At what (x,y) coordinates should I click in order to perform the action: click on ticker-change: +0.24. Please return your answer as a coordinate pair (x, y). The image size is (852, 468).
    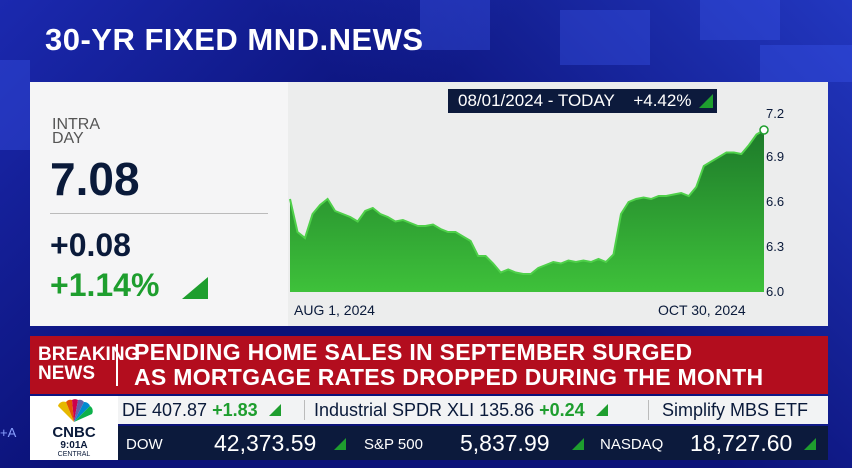
    Looking at the image, I should click on (562, 410).